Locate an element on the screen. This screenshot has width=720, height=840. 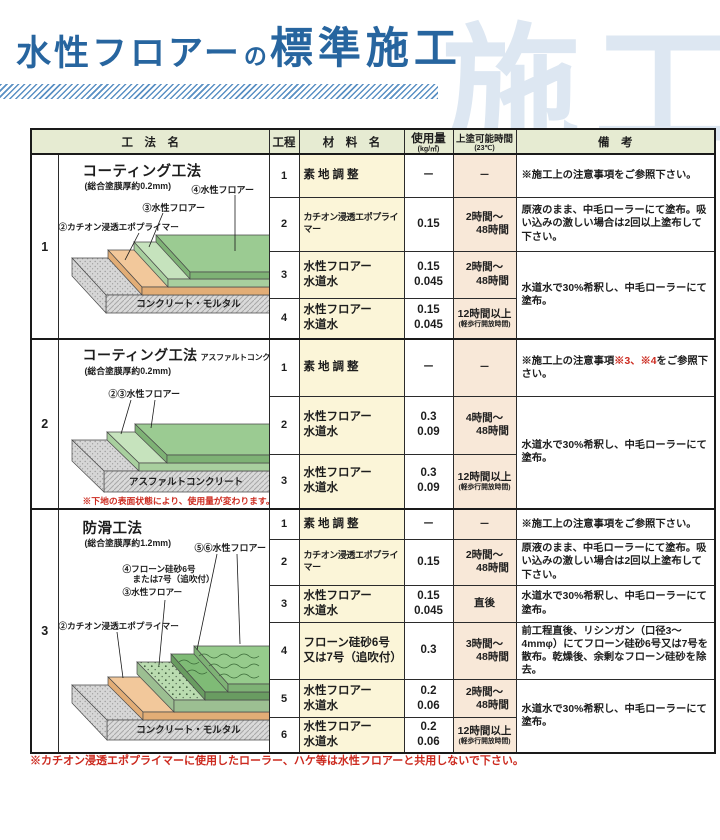
remark-text: をご参照下さい。 is located at coordinates (615, 367).